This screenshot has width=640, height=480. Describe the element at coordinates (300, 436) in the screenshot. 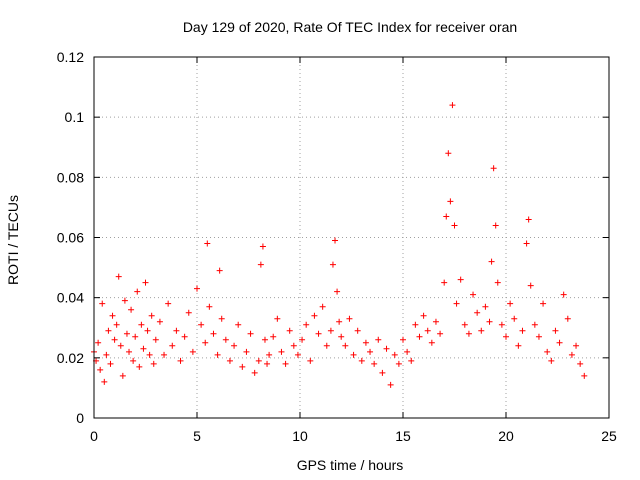

I see `x-tick-label: 10` at that location.